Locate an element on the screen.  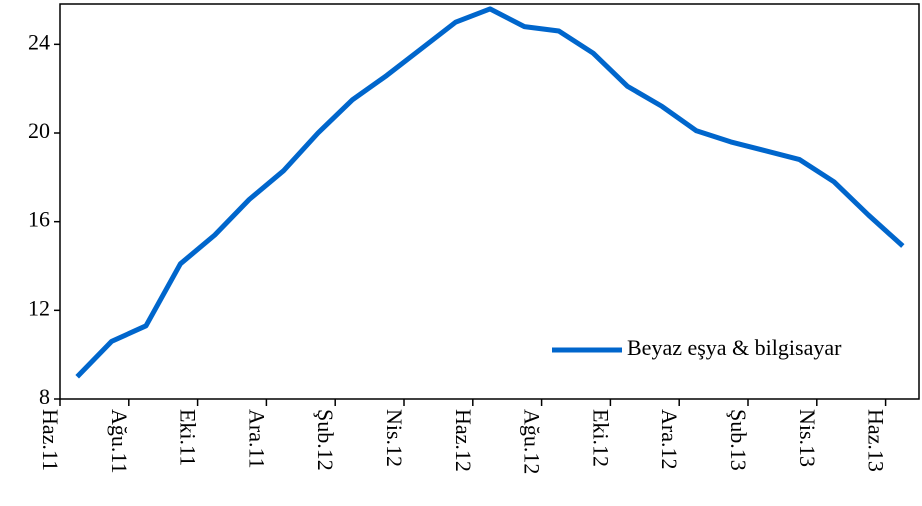
y-tick-label: 8 is located at coordinates (44, 396).